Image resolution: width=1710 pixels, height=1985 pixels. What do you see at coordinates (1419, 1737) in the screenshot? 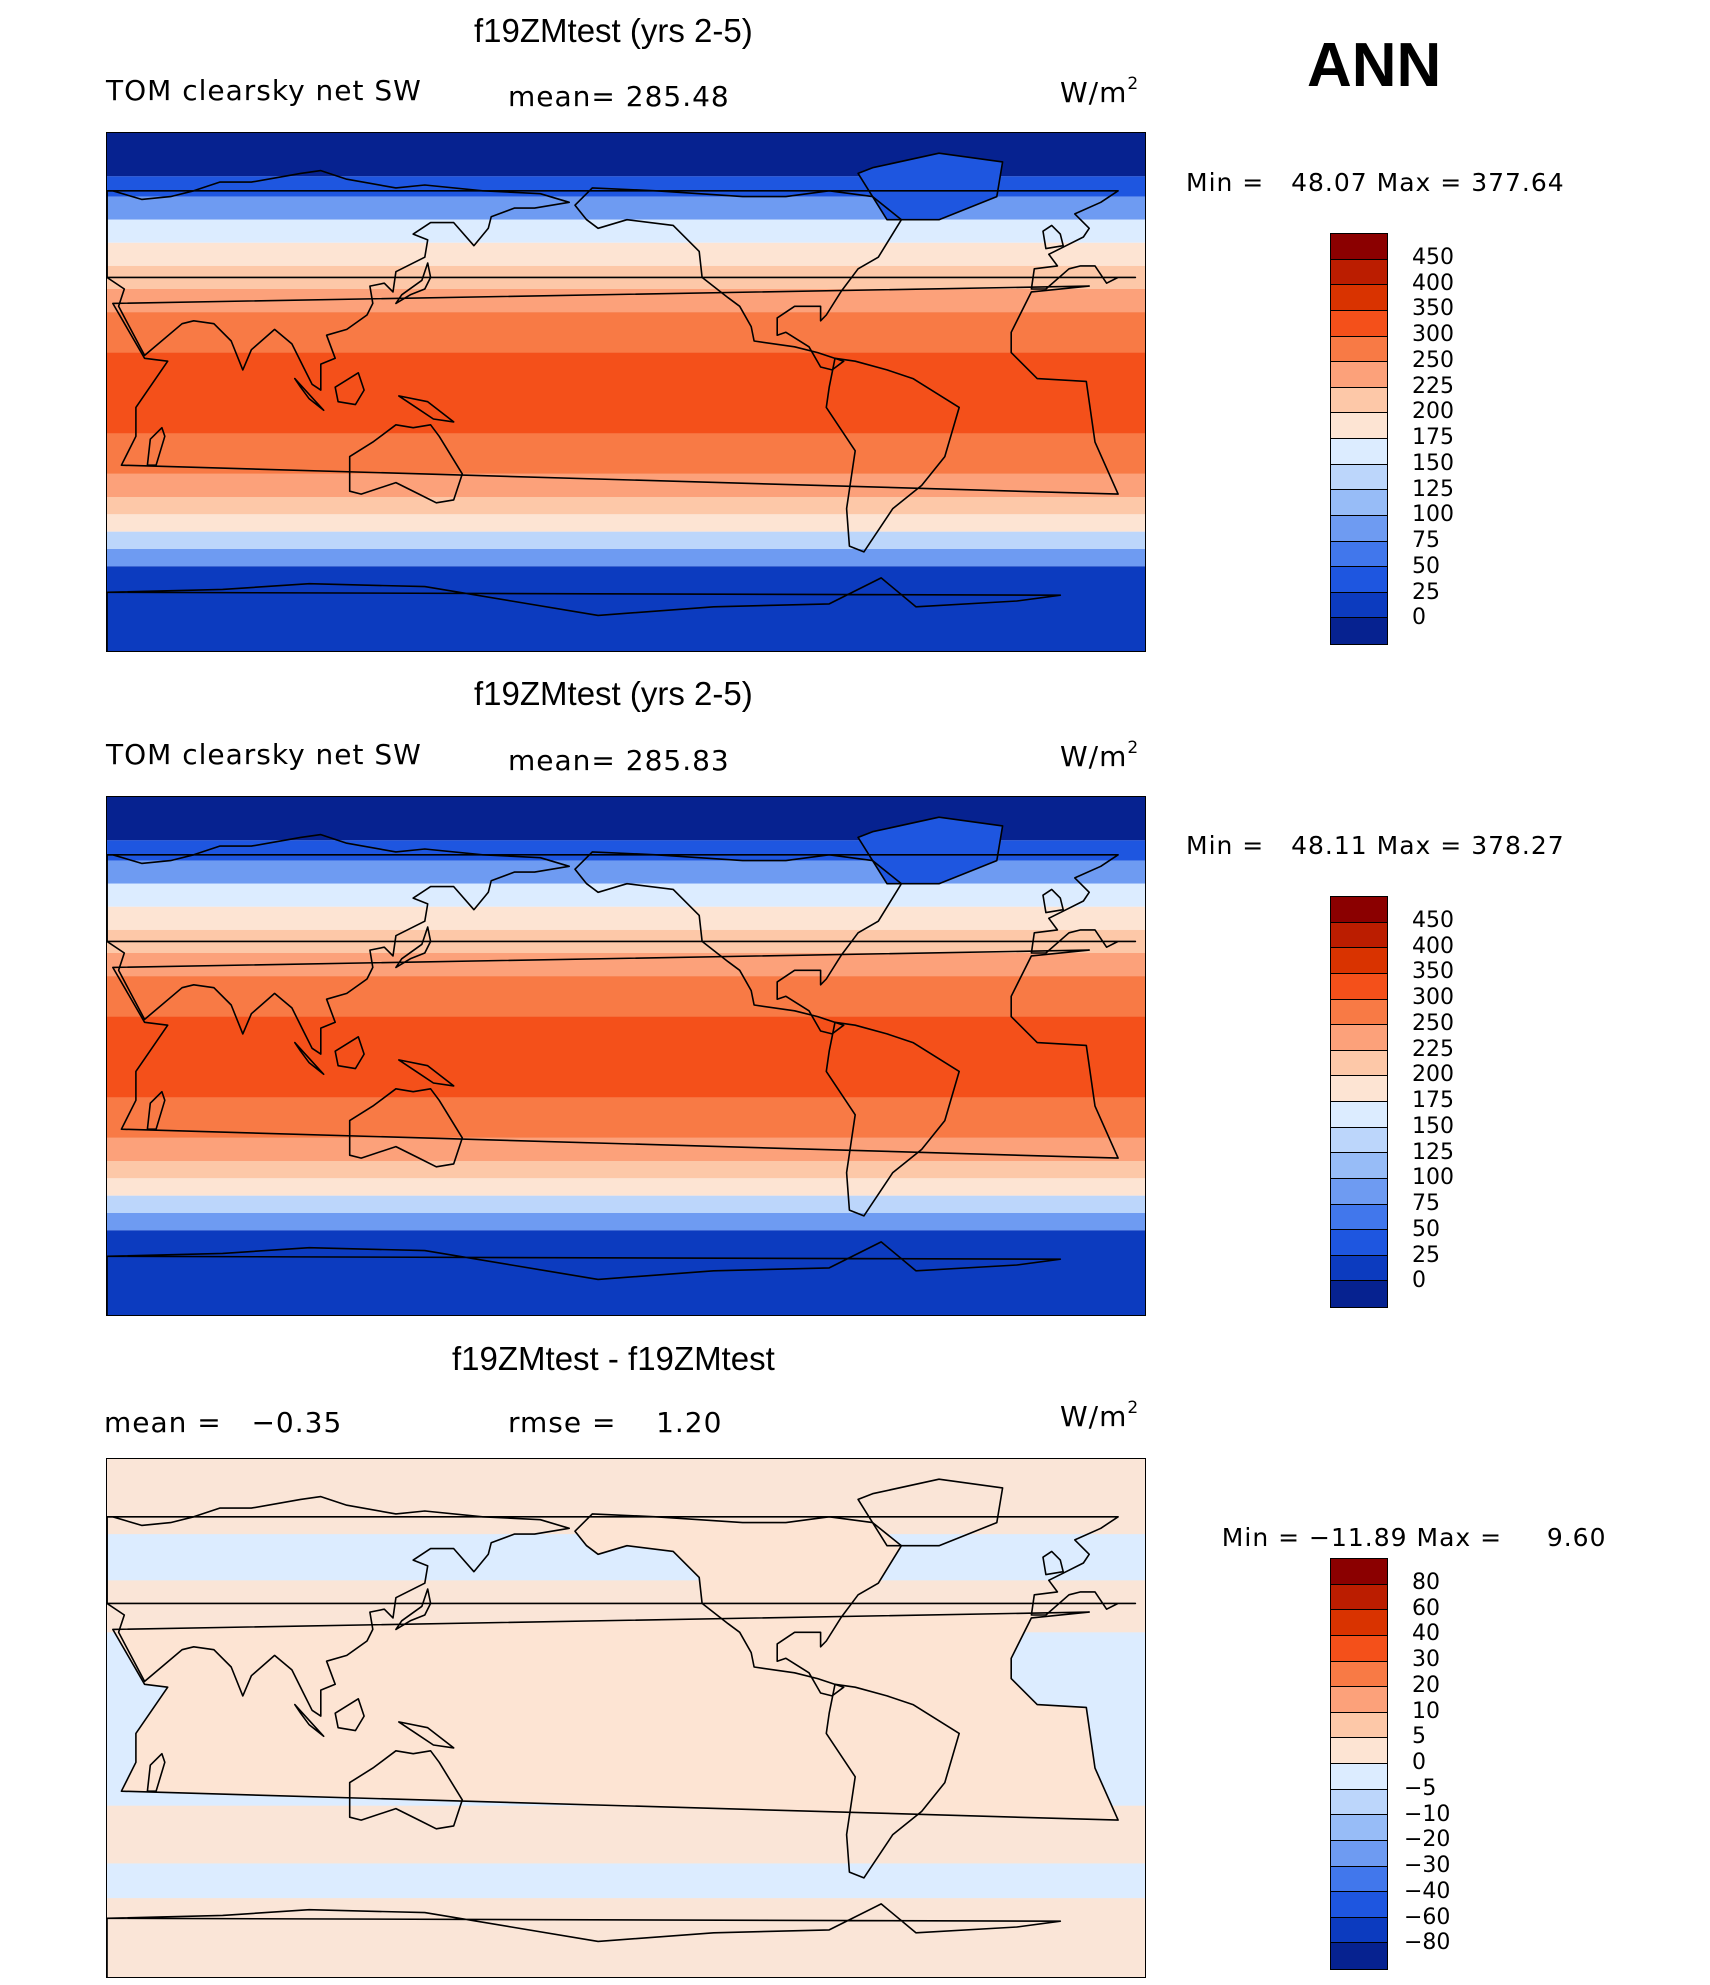
I see `colorbar-tick-label: 5` at bounding box center [1419, 1737].